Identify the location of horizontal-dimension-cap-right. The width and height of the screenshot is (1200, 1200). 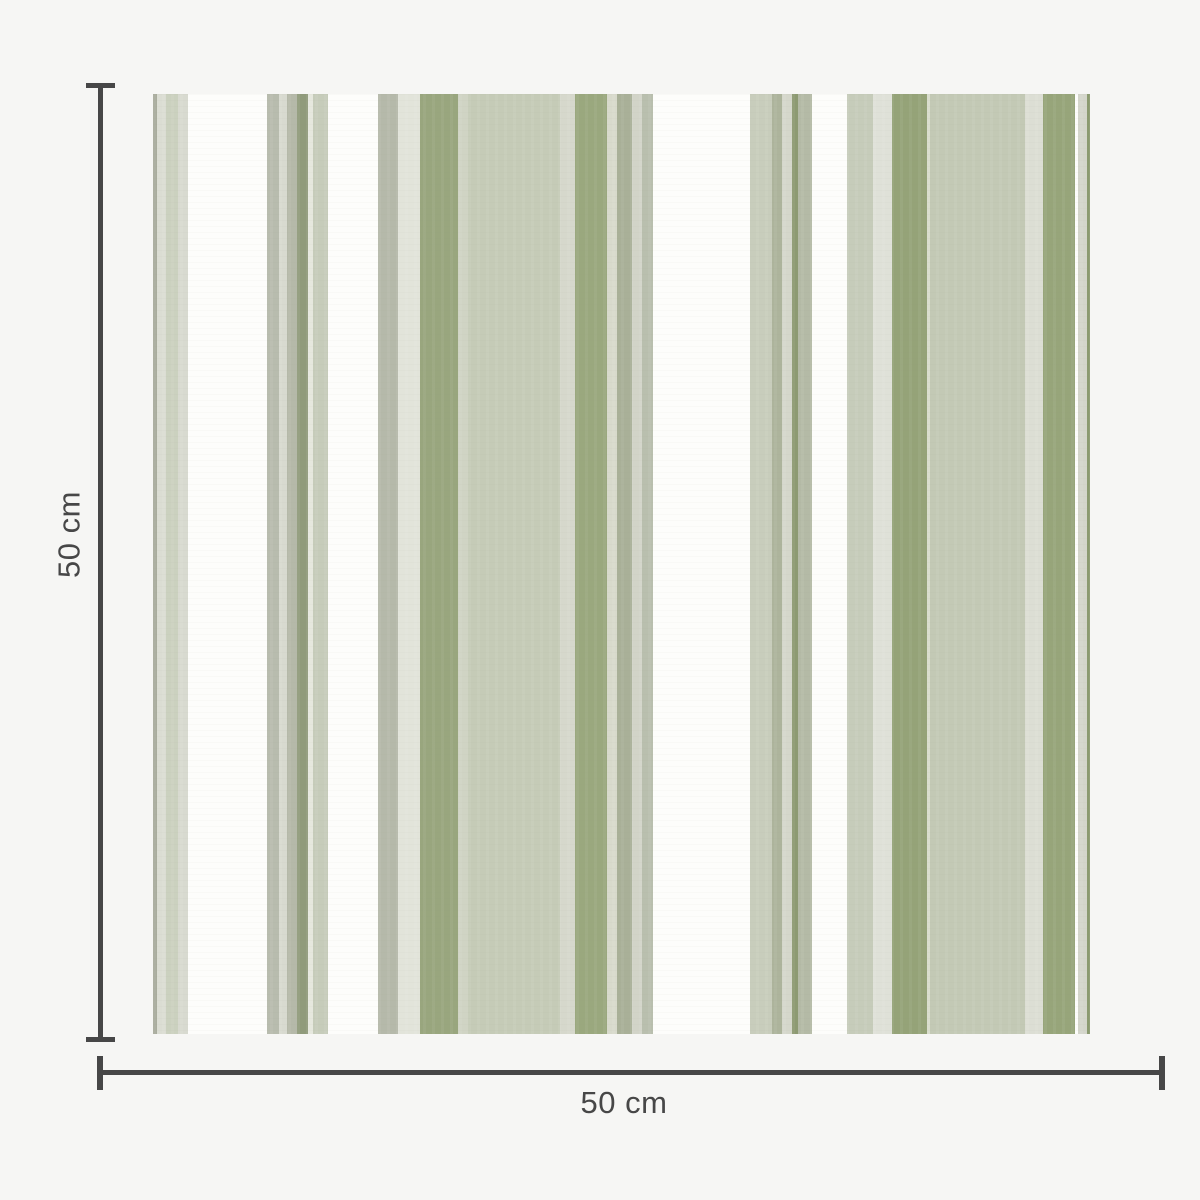
(1162, 1073).